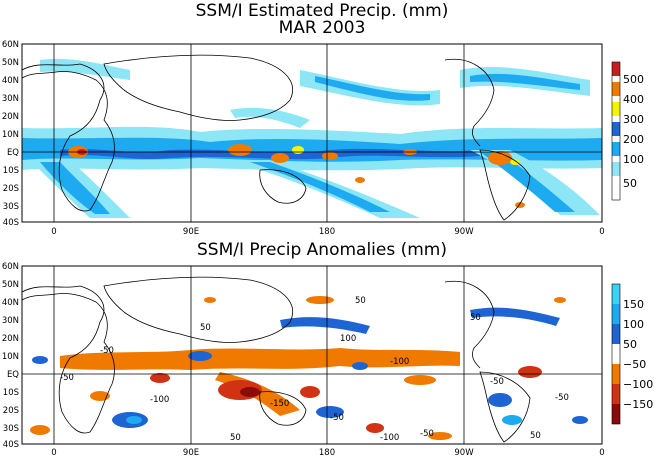 The height and width of the screenshot is (457, 656). I want to click on top-lat-label: 30N, so click(10, 99).